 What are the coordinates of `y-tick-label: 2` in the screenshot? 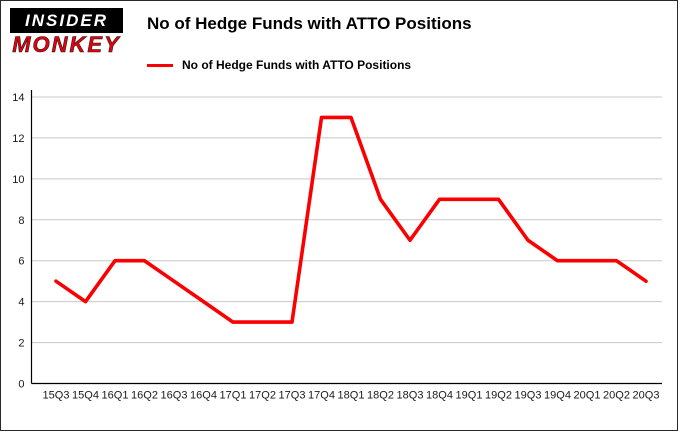 It's located at (21, 344).